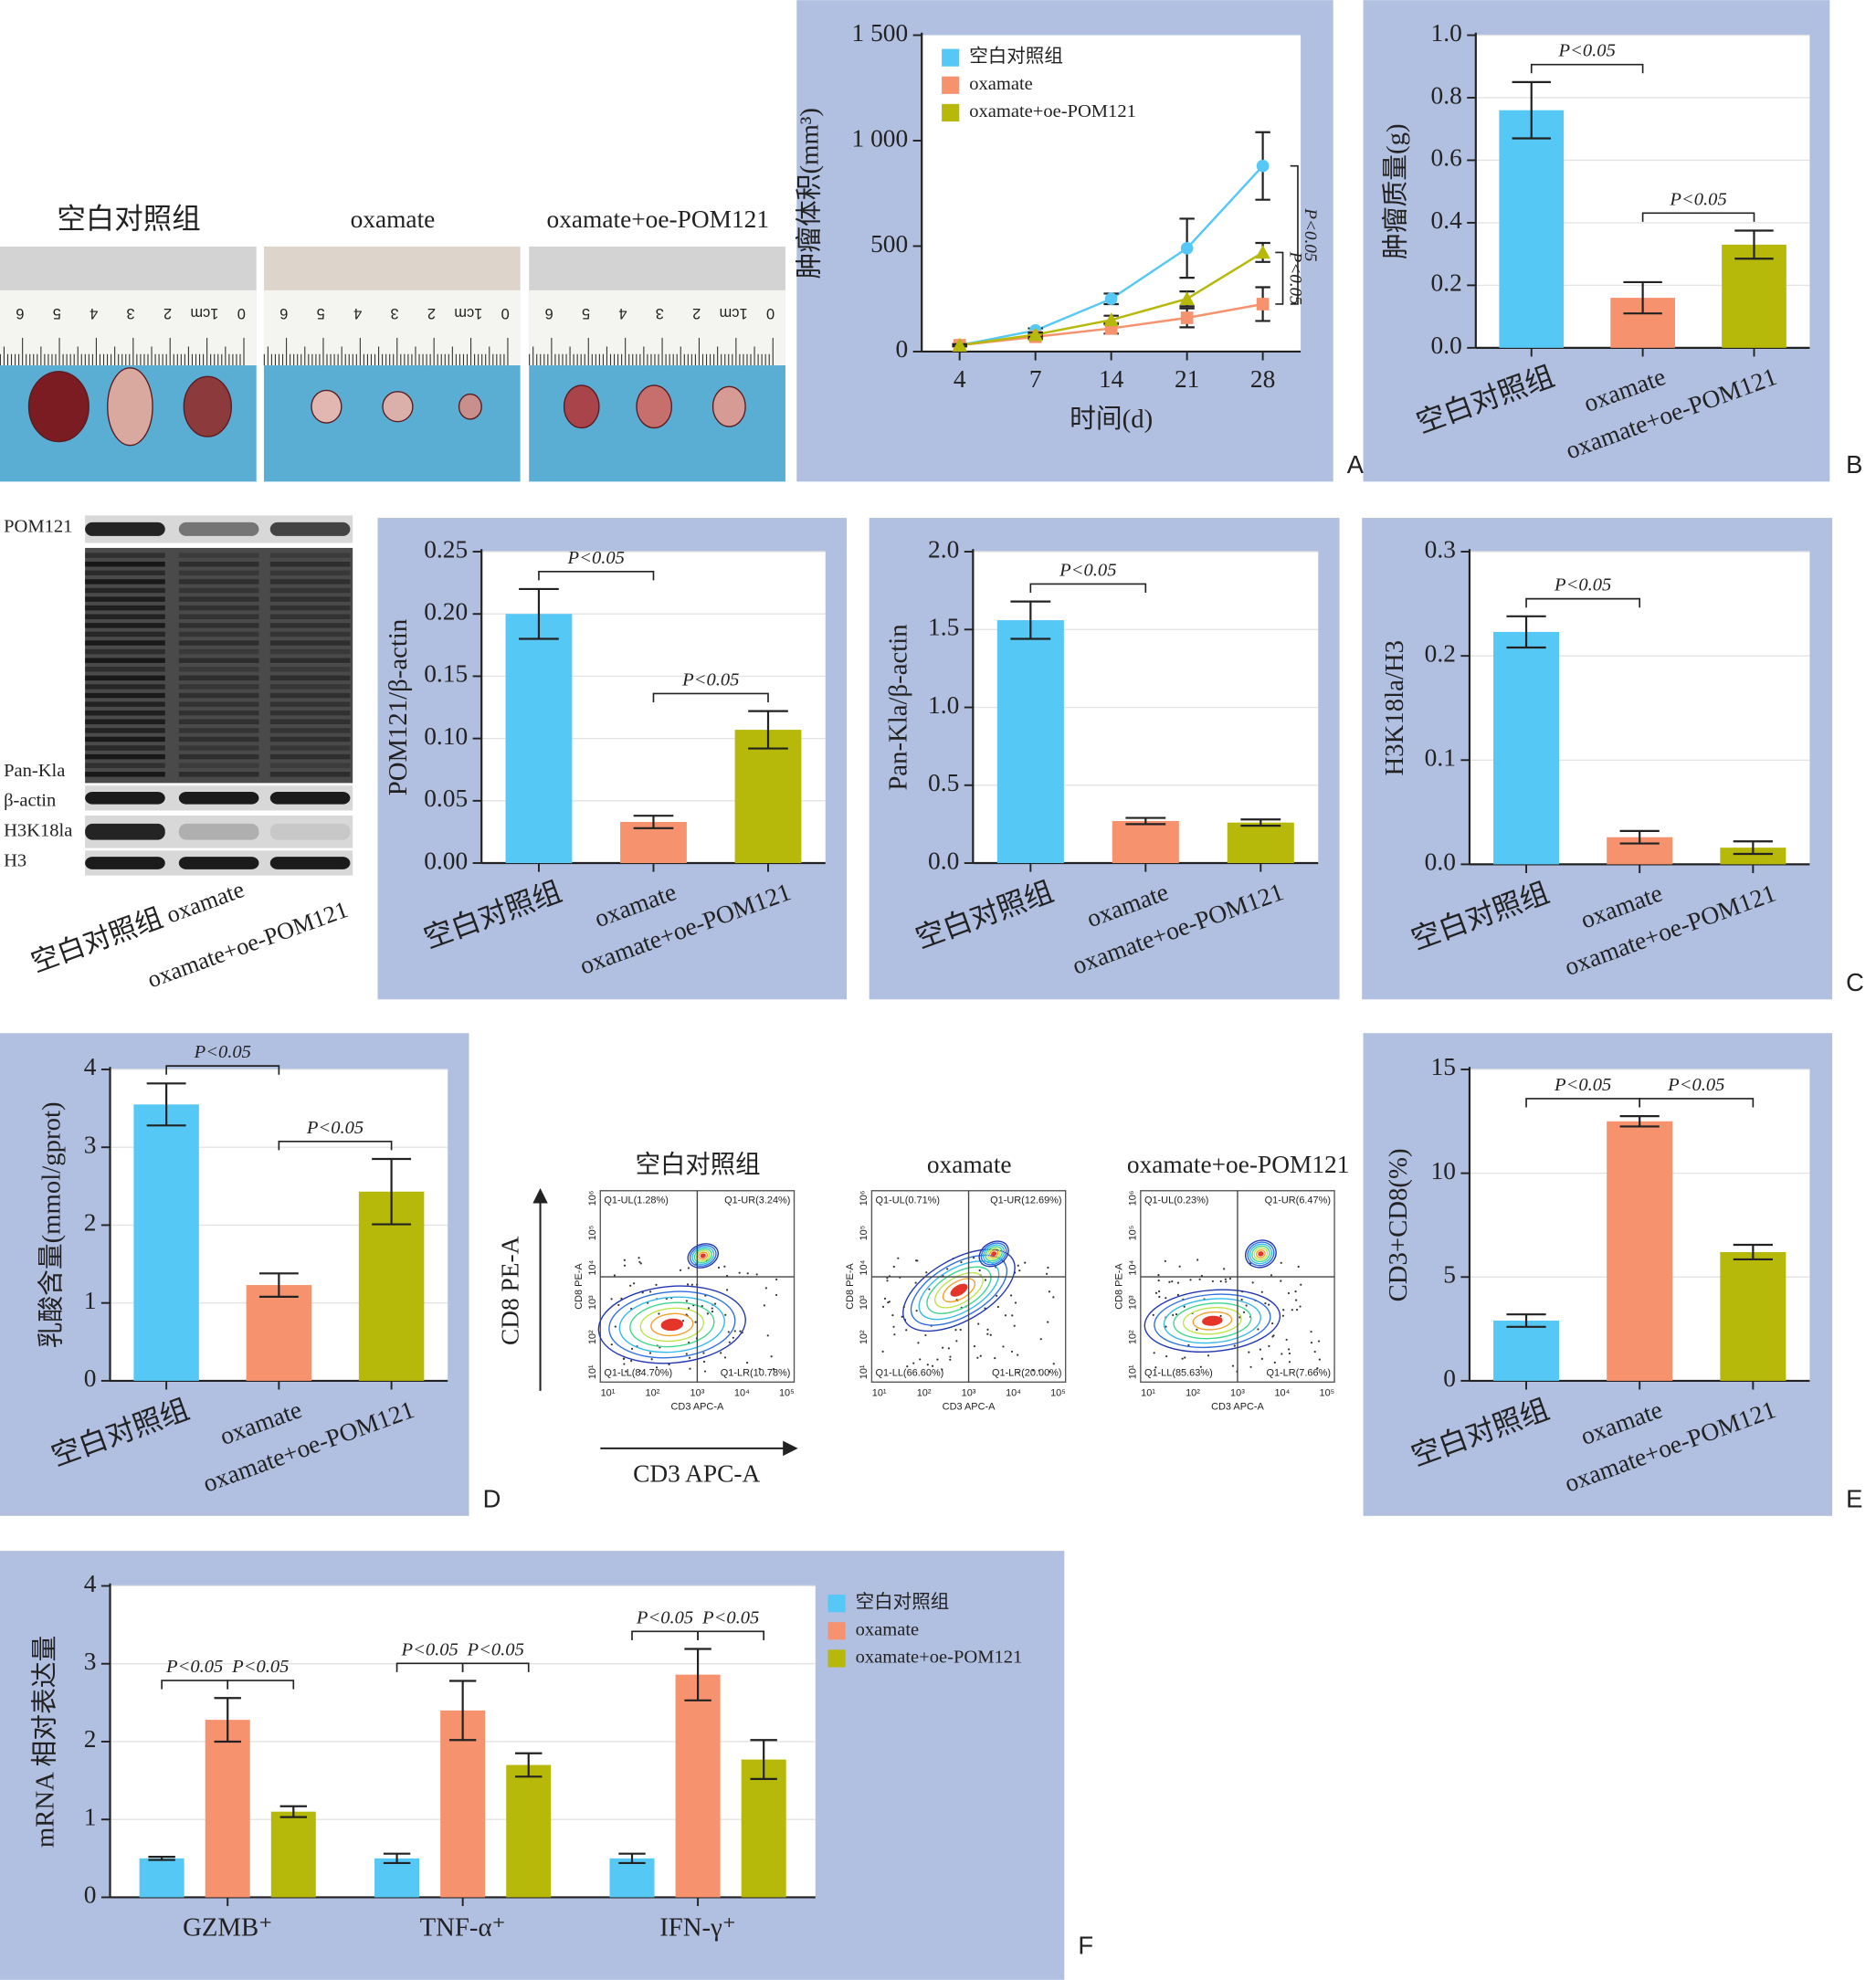 This screenshot has width=1876, height=1980. I want to click on ruler-label: 3, so click(394, 313).